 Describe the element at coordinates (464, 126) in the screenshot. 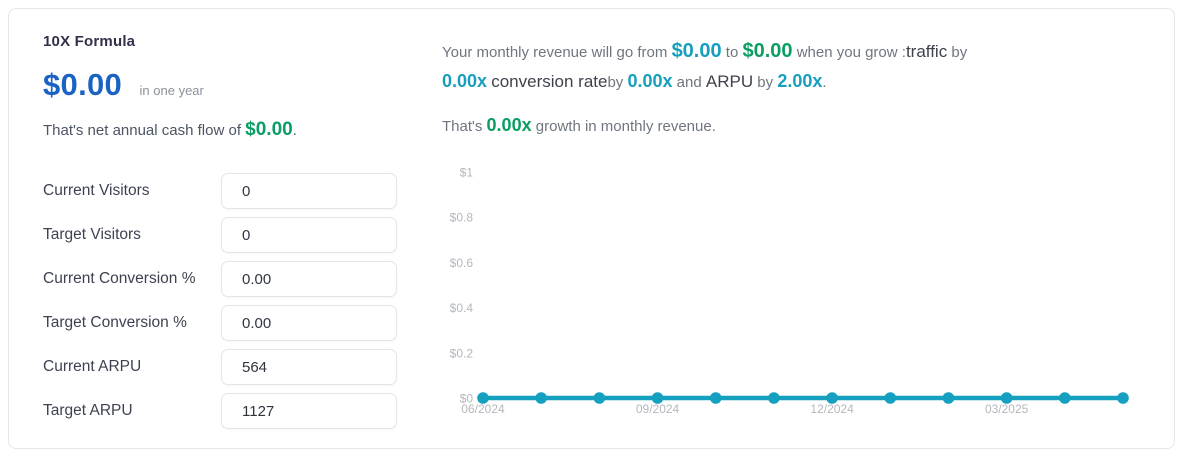

I see `growth-text: That's` at that location.